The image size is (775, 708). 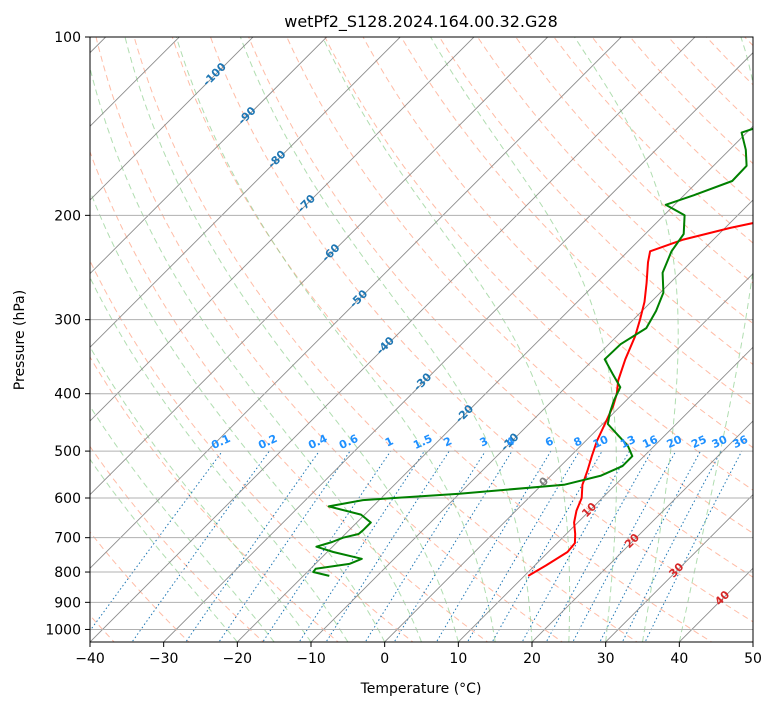 I want to click on mixing-ratio-label: 13, so click(x=627, y=442).